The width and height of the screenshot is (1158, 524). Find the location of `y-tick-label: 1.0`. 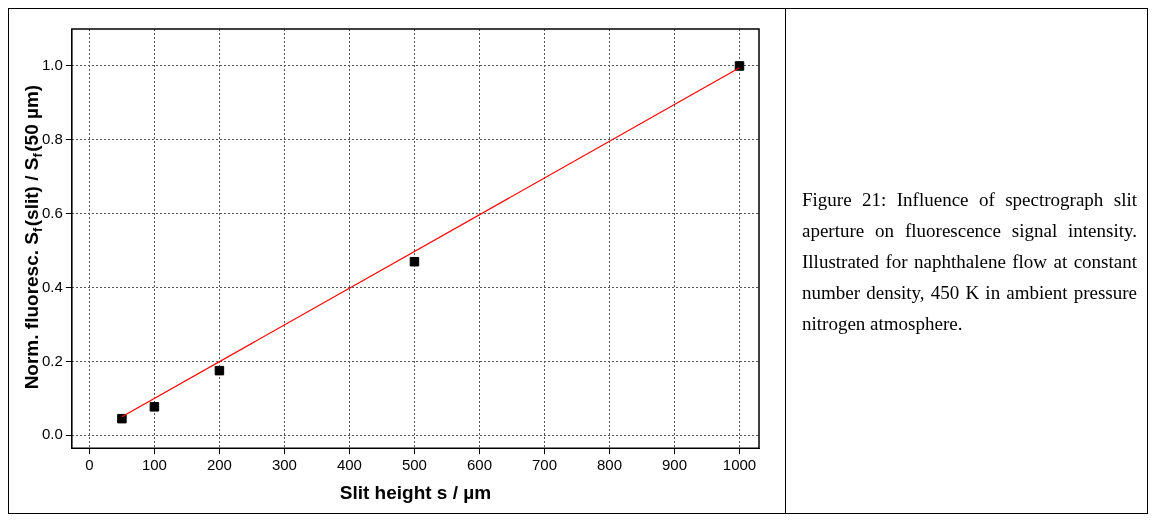

y-tick-label: 1.0 is located at coordinates (52, 65).